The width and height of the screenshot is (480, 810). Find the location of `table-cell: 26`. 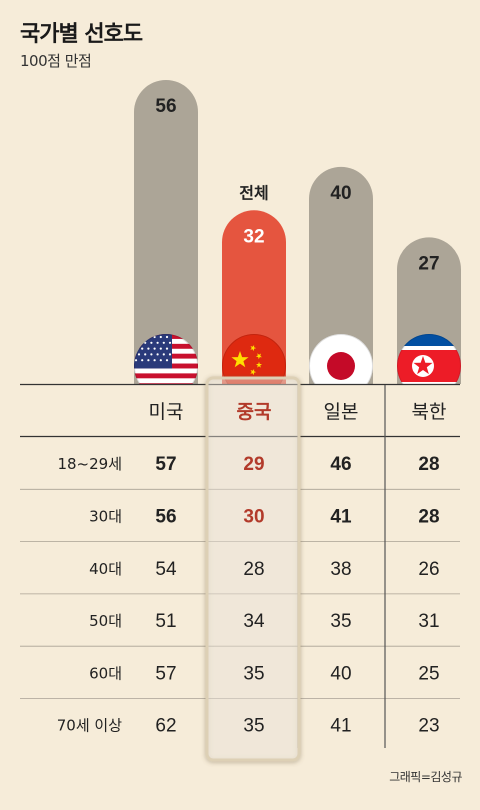

table-cell: 26 is located at coordinates (428, 569).